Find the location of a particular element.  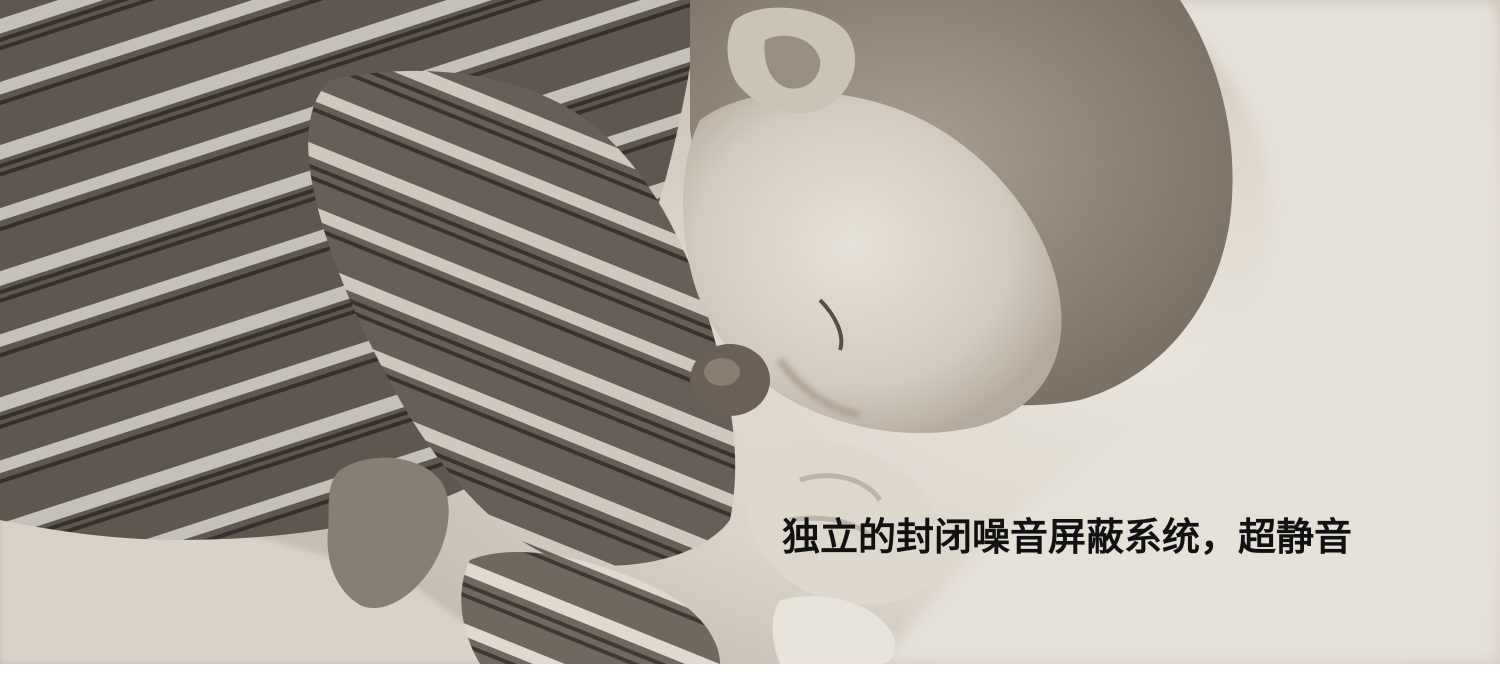

sleeve-cuff is located at coordinates (834, 630).